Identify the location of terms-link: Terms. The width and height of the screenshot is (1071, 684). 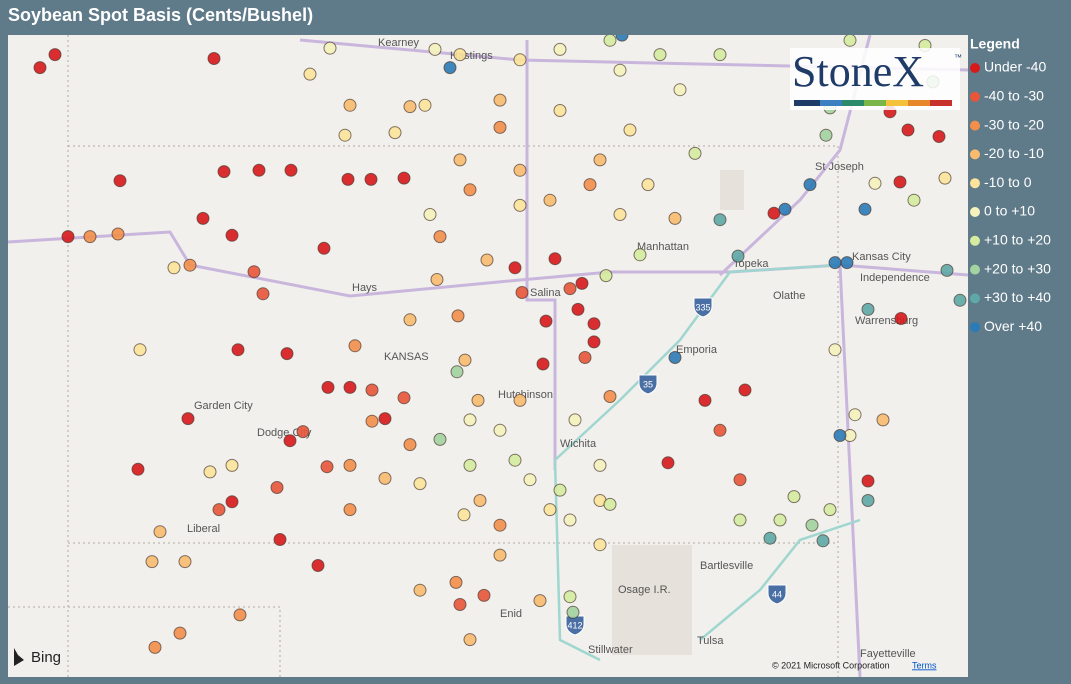
(924, 665).